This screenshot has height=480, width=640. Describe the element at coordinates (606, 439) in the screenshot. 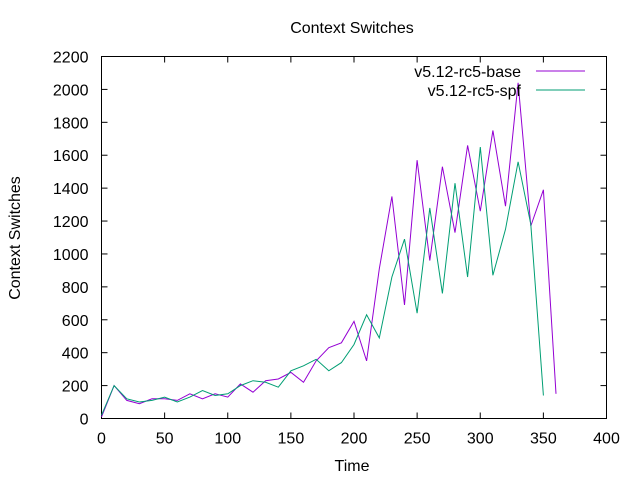

I see `x-tick-label: 400` at that location.